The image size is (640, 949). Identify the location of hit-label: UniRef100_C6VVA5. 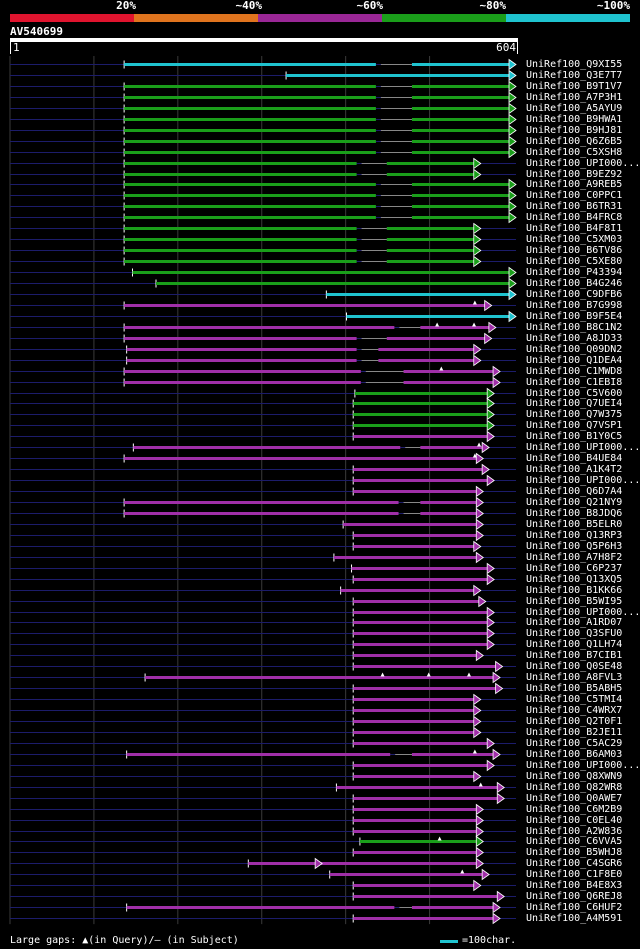
(574, 841).